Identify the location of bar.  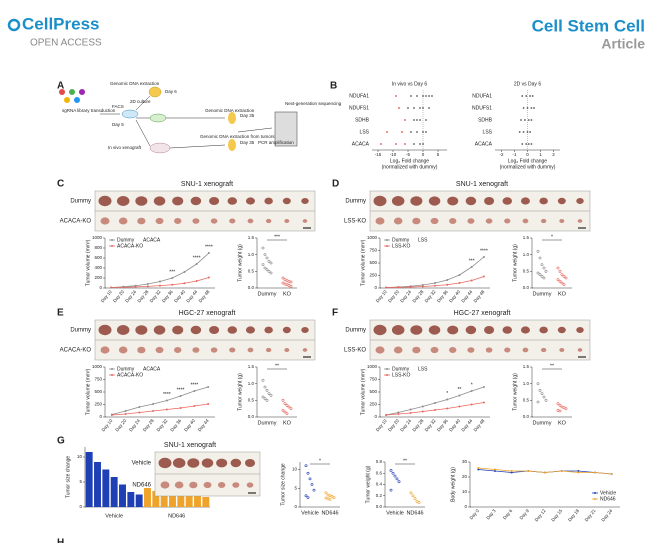
(122, 495).